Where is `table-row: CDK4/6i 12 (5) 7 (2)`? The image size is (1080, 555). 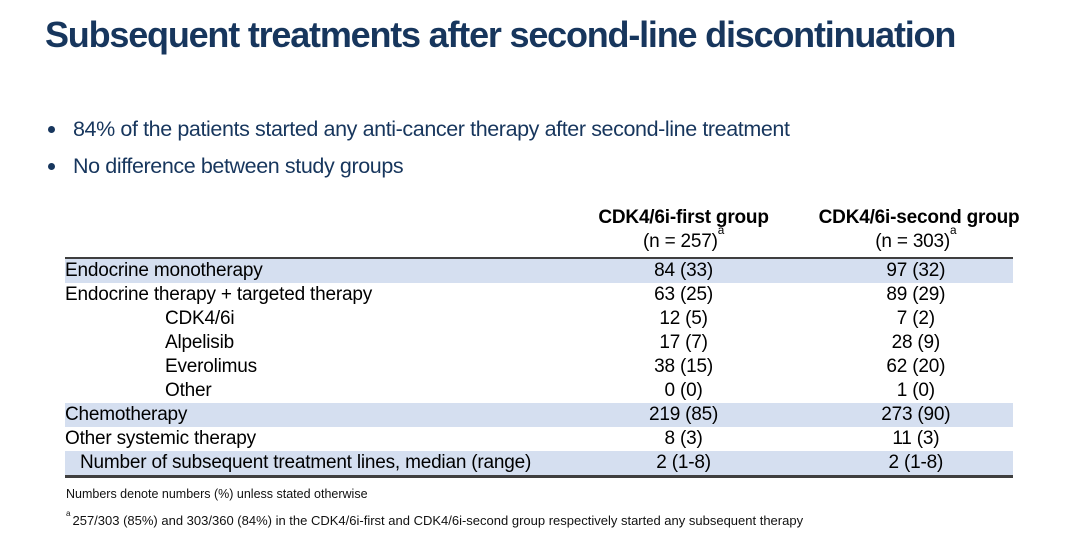
table-row: CDK4/6i 12 (5) 7 (2) is located at coordinates (539, 319).